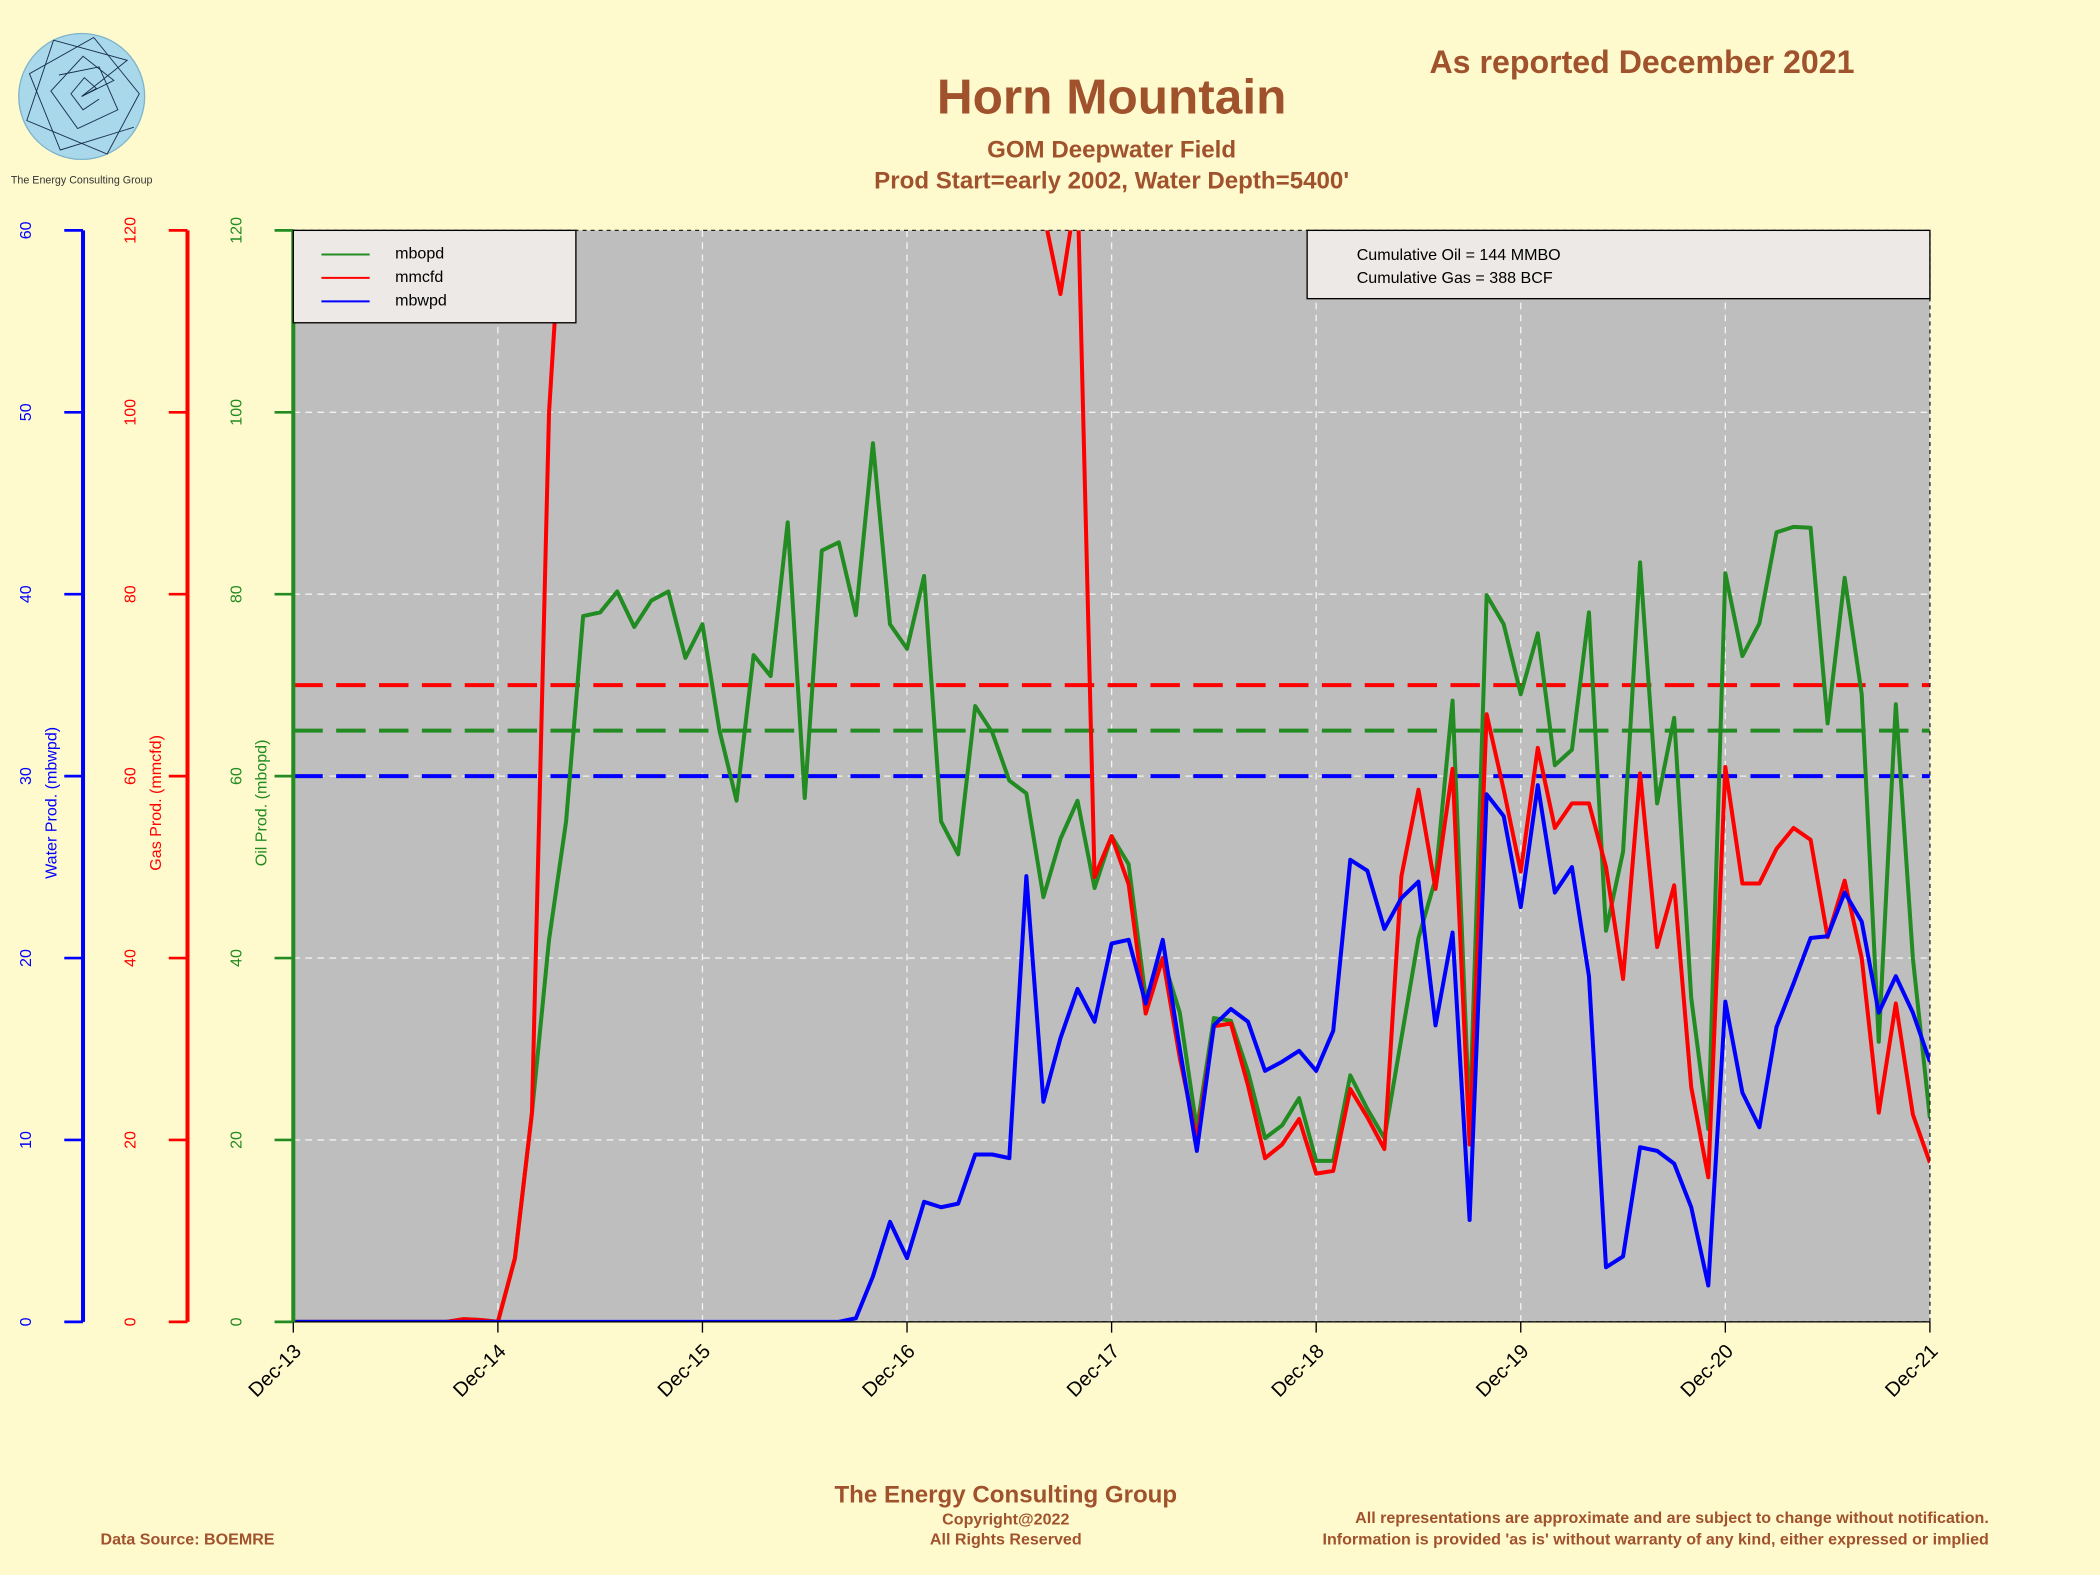  What do you see at coordinates (187, 1539) in the screenshot?
I see `data-source: Data Source: BOEMRE` at bounding box center [187, 1539].